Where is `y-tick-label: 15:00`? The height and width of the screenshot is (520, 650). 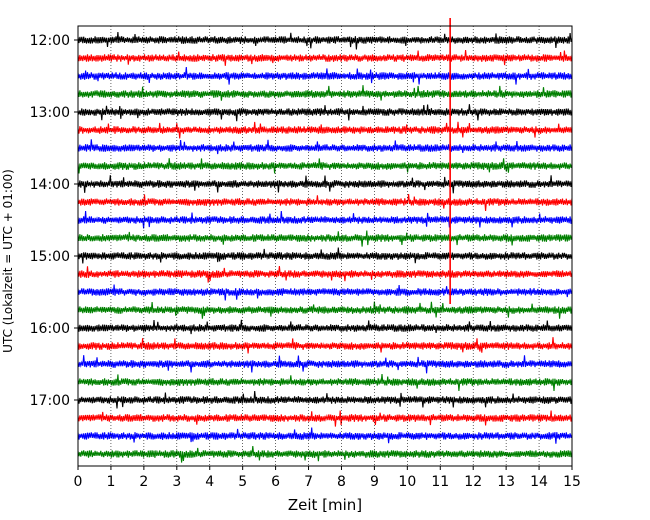
y-tick-label: 15:00 is located at coordinates (50, 257).